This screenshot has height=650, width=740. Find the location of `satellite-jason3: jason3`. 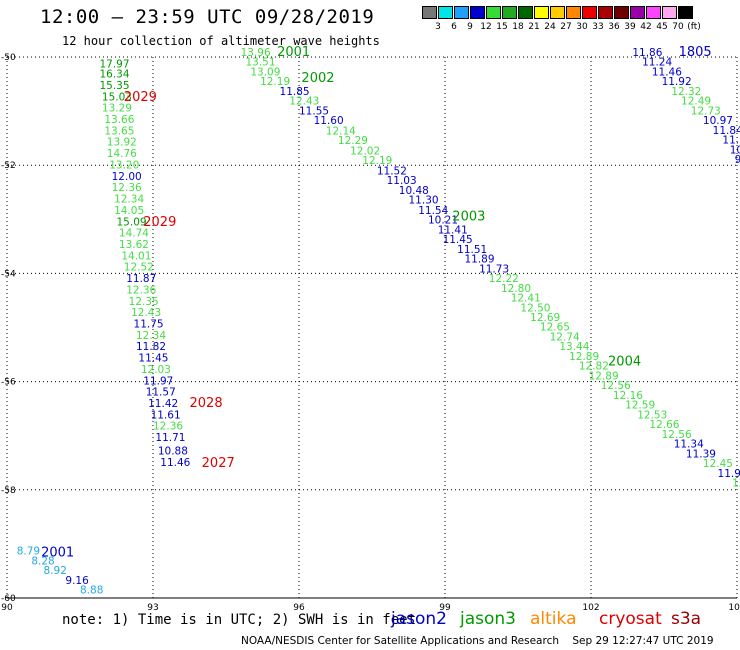

satellite-jason3: jason3 is located at coordinates (488, 619).